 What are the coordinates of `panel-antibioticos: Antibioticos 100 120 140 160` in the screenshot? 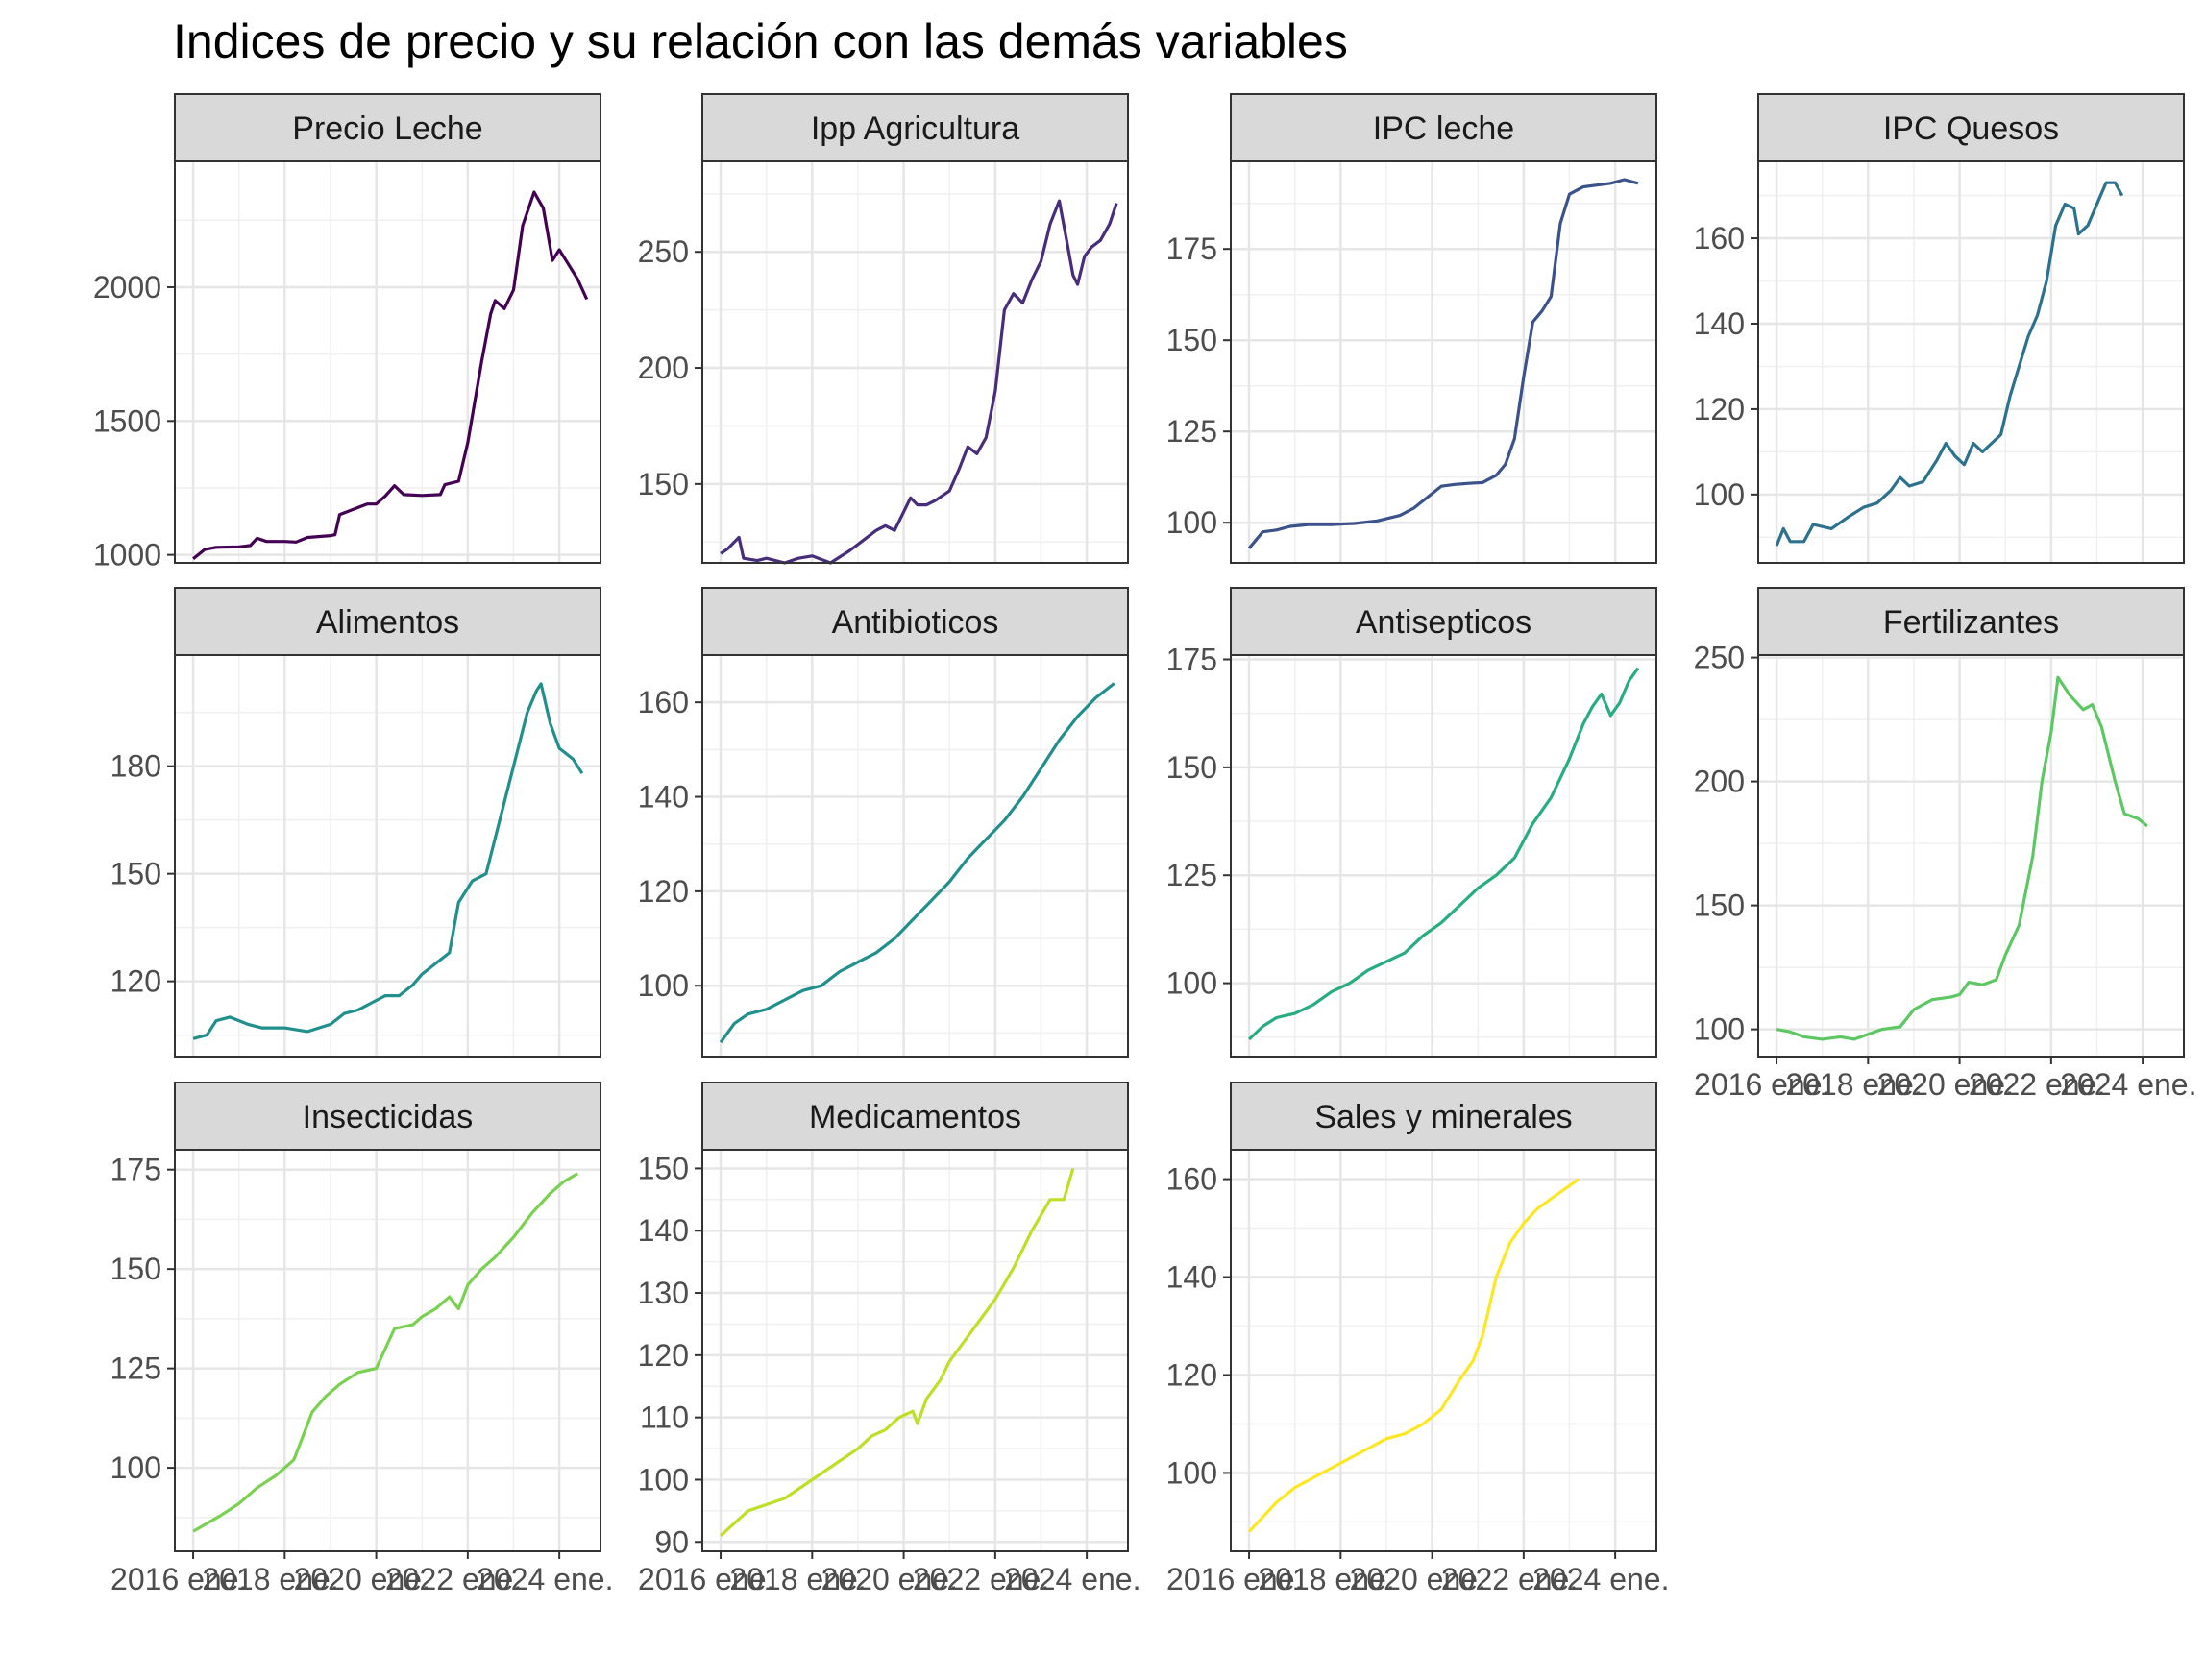 It's located at (883, 823).